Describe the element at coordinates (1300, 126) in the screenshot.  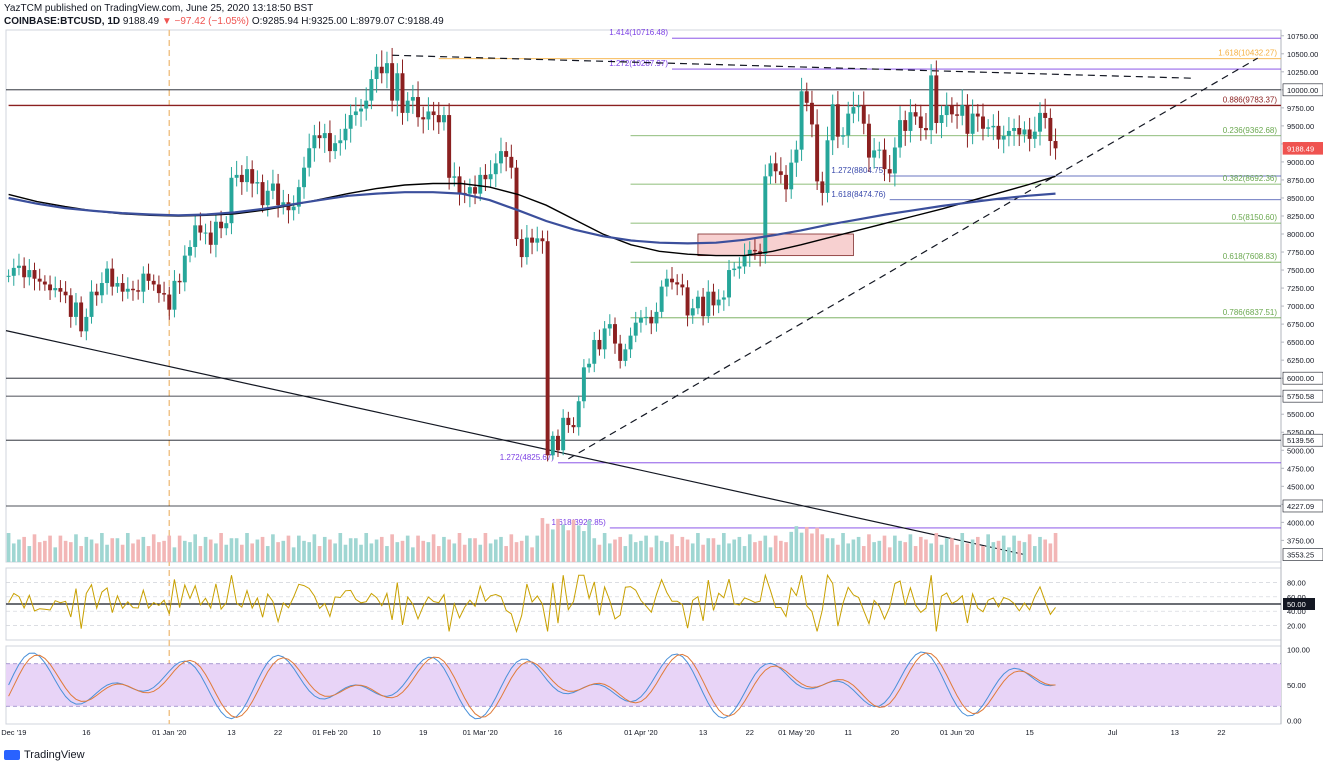
I see `price-tick-label: 9500.00` at that location.